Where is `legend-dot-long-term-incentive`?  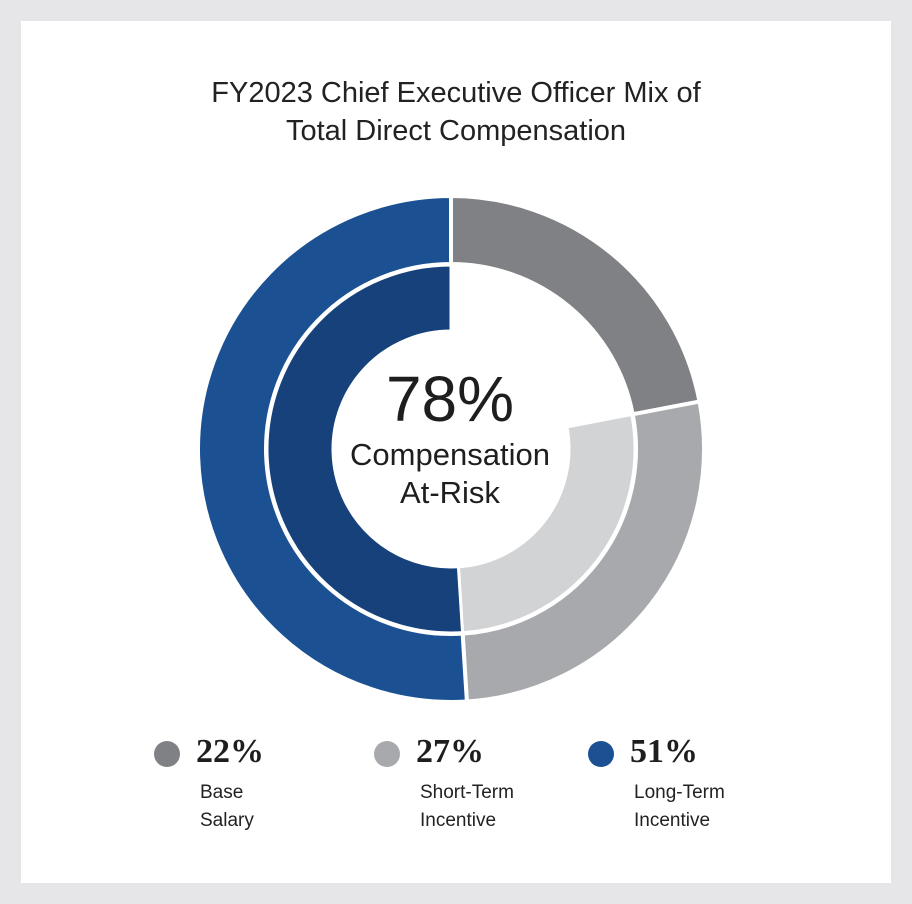 legend-dot-long-term-incentive is located at coordinates (601, 754).